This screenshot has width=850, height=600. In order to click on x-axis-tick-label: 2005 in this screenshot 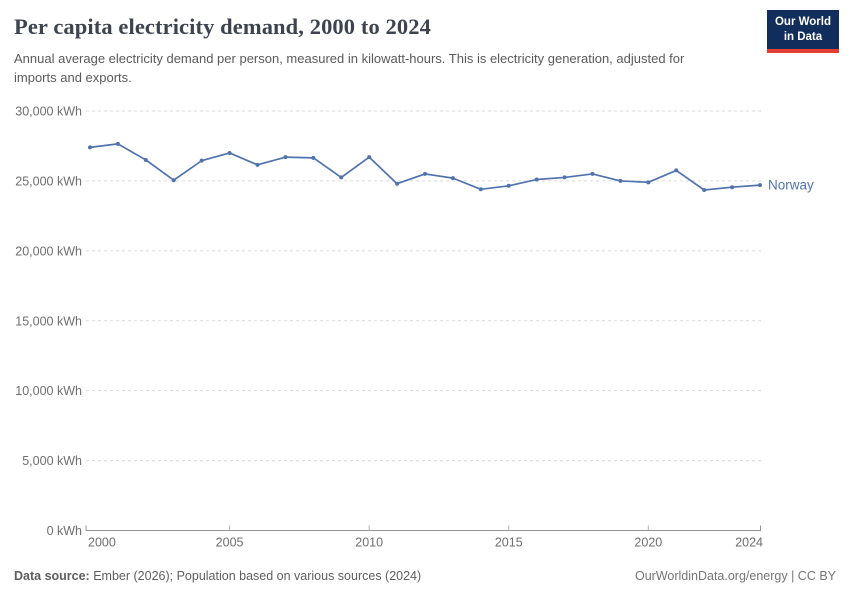, I will do `click(230, 543)`.